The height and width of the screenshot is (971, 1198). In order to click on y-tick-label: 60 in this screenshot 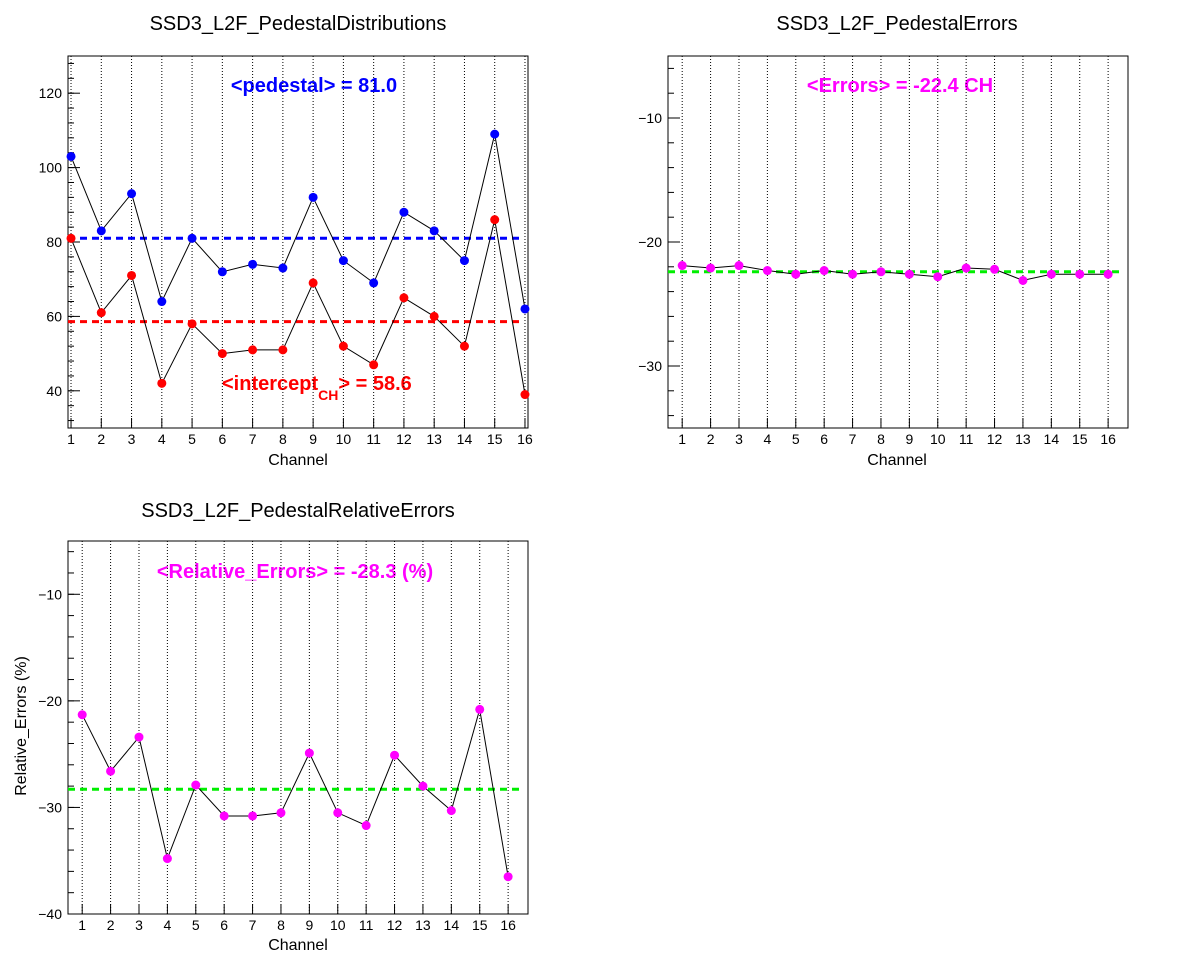, I will do `click(54, 316)`.